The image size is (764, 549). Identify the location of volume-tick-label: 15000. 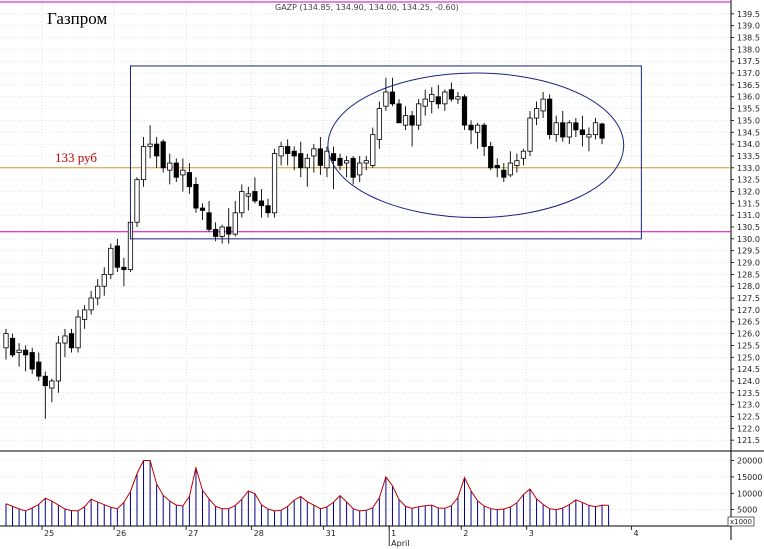
(749, 477).